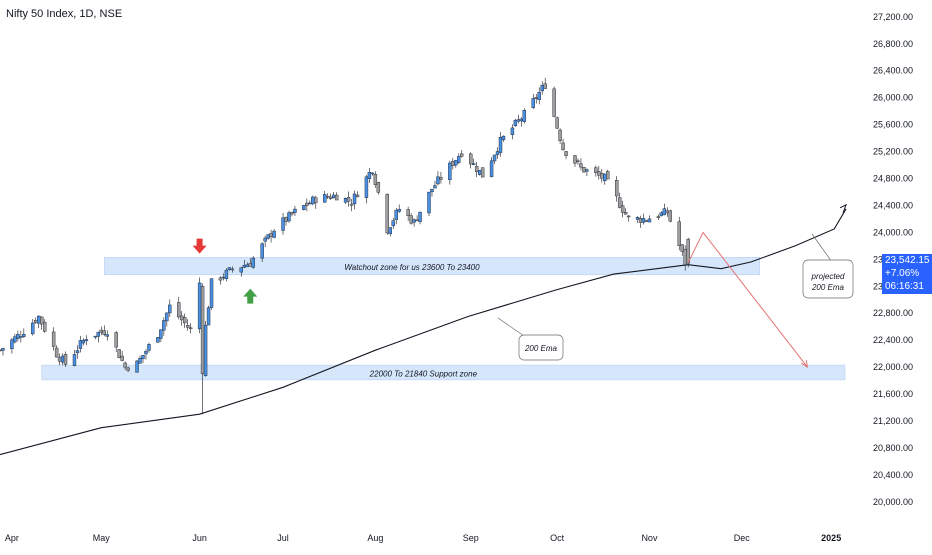 The height and width of the screenshot is (555, 932). I want to click on x-tick-label: Jul, so click(283, 538).